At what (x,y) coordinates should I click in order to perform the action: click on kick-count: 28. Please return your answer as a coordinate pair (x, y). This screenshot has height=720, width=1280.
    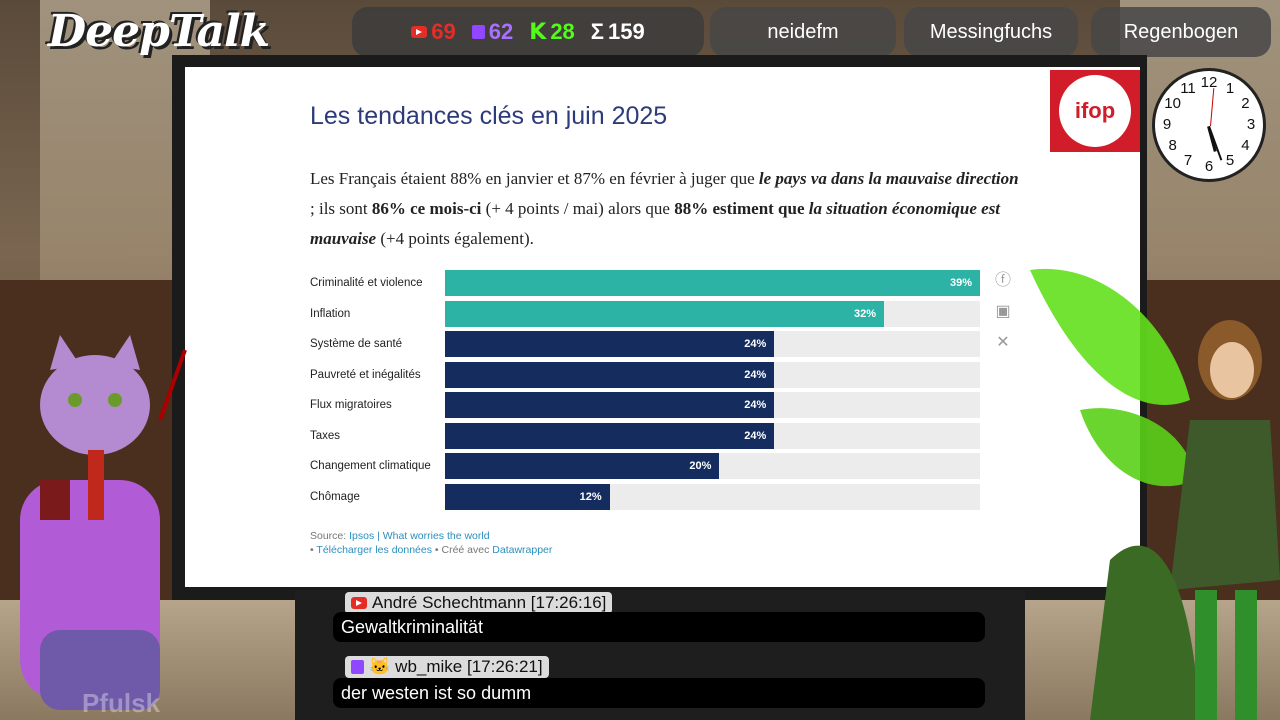
    Looking at the image, I should click on (562, 31).